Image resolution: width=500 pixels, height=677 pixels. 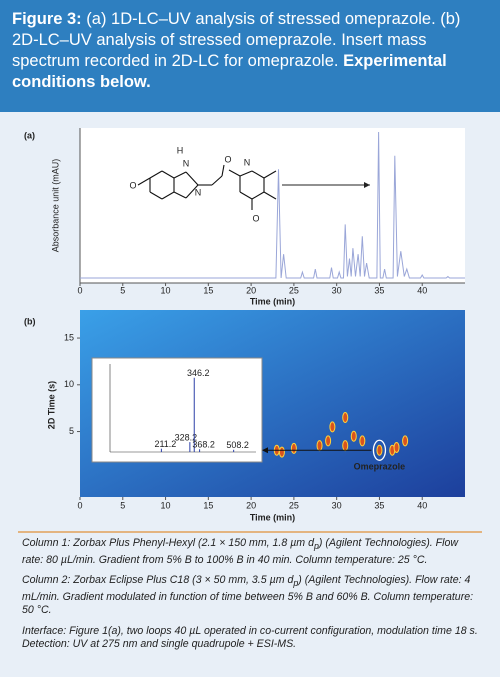 What do you see at coordinates (237, 445) in the screenshot?
I see `peak-label: 508.2` at bounding box center [237, 445].